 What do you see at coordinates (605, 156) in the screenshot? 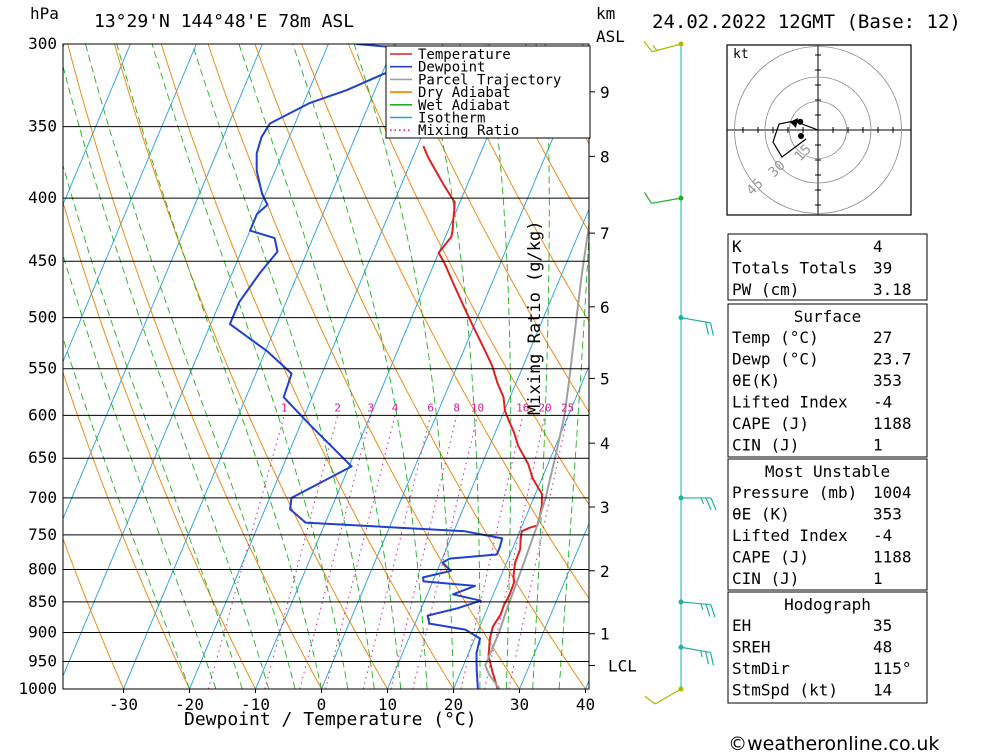
I see `km-tick-label: 8` at bounding box center [605, 156].